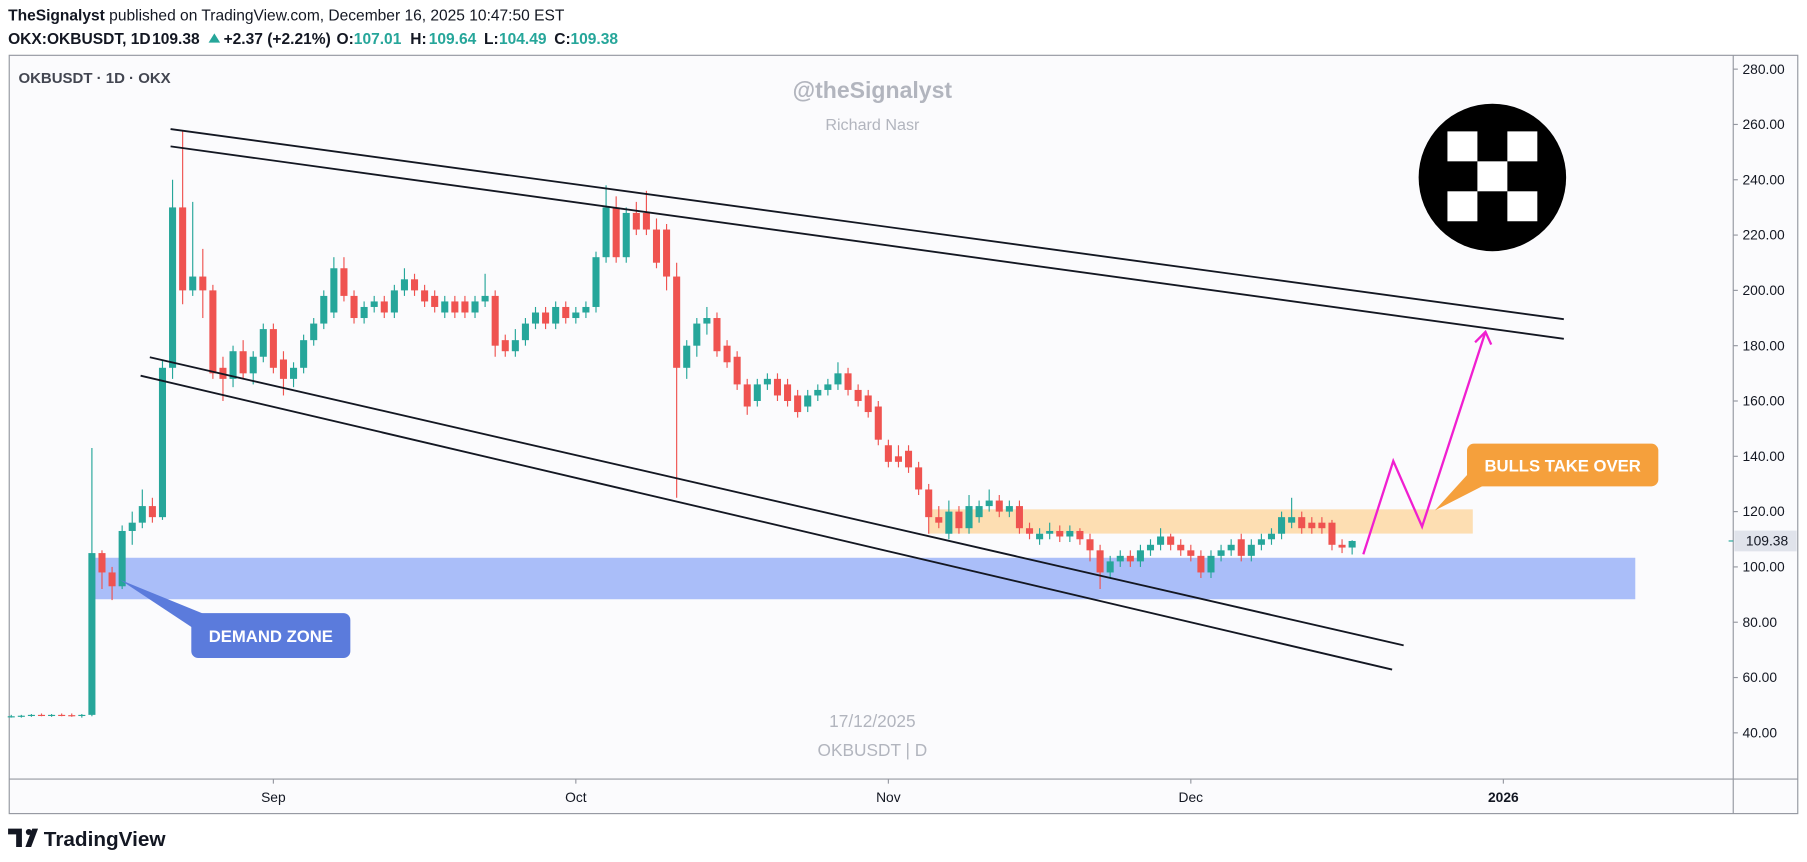 This screenshot has width=1807, height=862. Describe the element at coordinates (87, 839) in the screenshot. I see `brand: TradingView` at that location.